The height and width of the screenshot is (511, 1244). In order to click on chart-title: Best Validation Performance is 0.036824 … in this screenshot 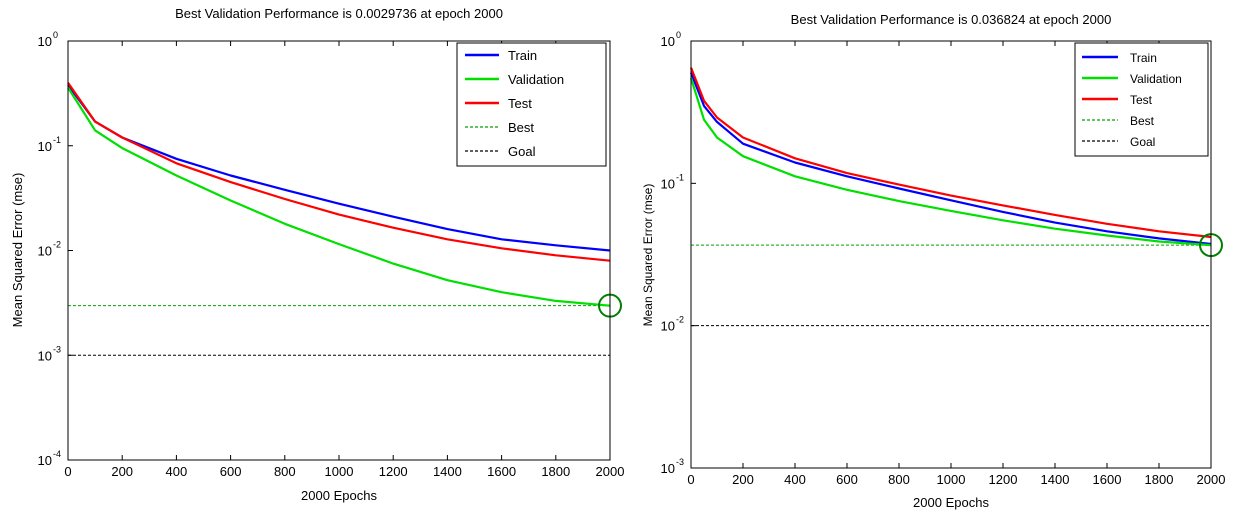, I will do `click(951, 19)`.